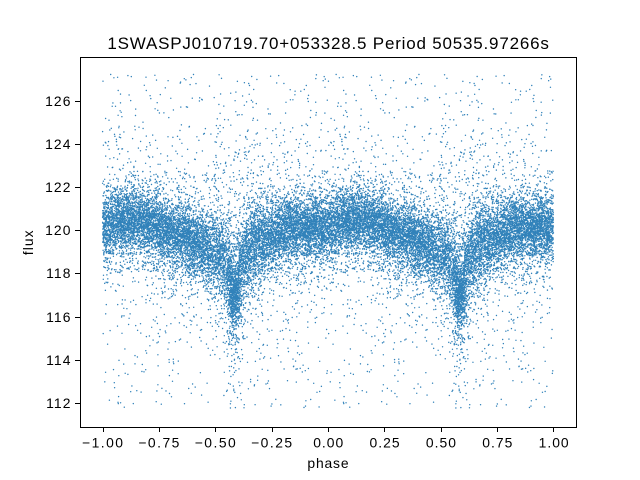 The image size is (640, 480). What do you see at coordinates (58, 403) in the screenshot?
I see `svg-text: 112` at bounding box center [58, 403].